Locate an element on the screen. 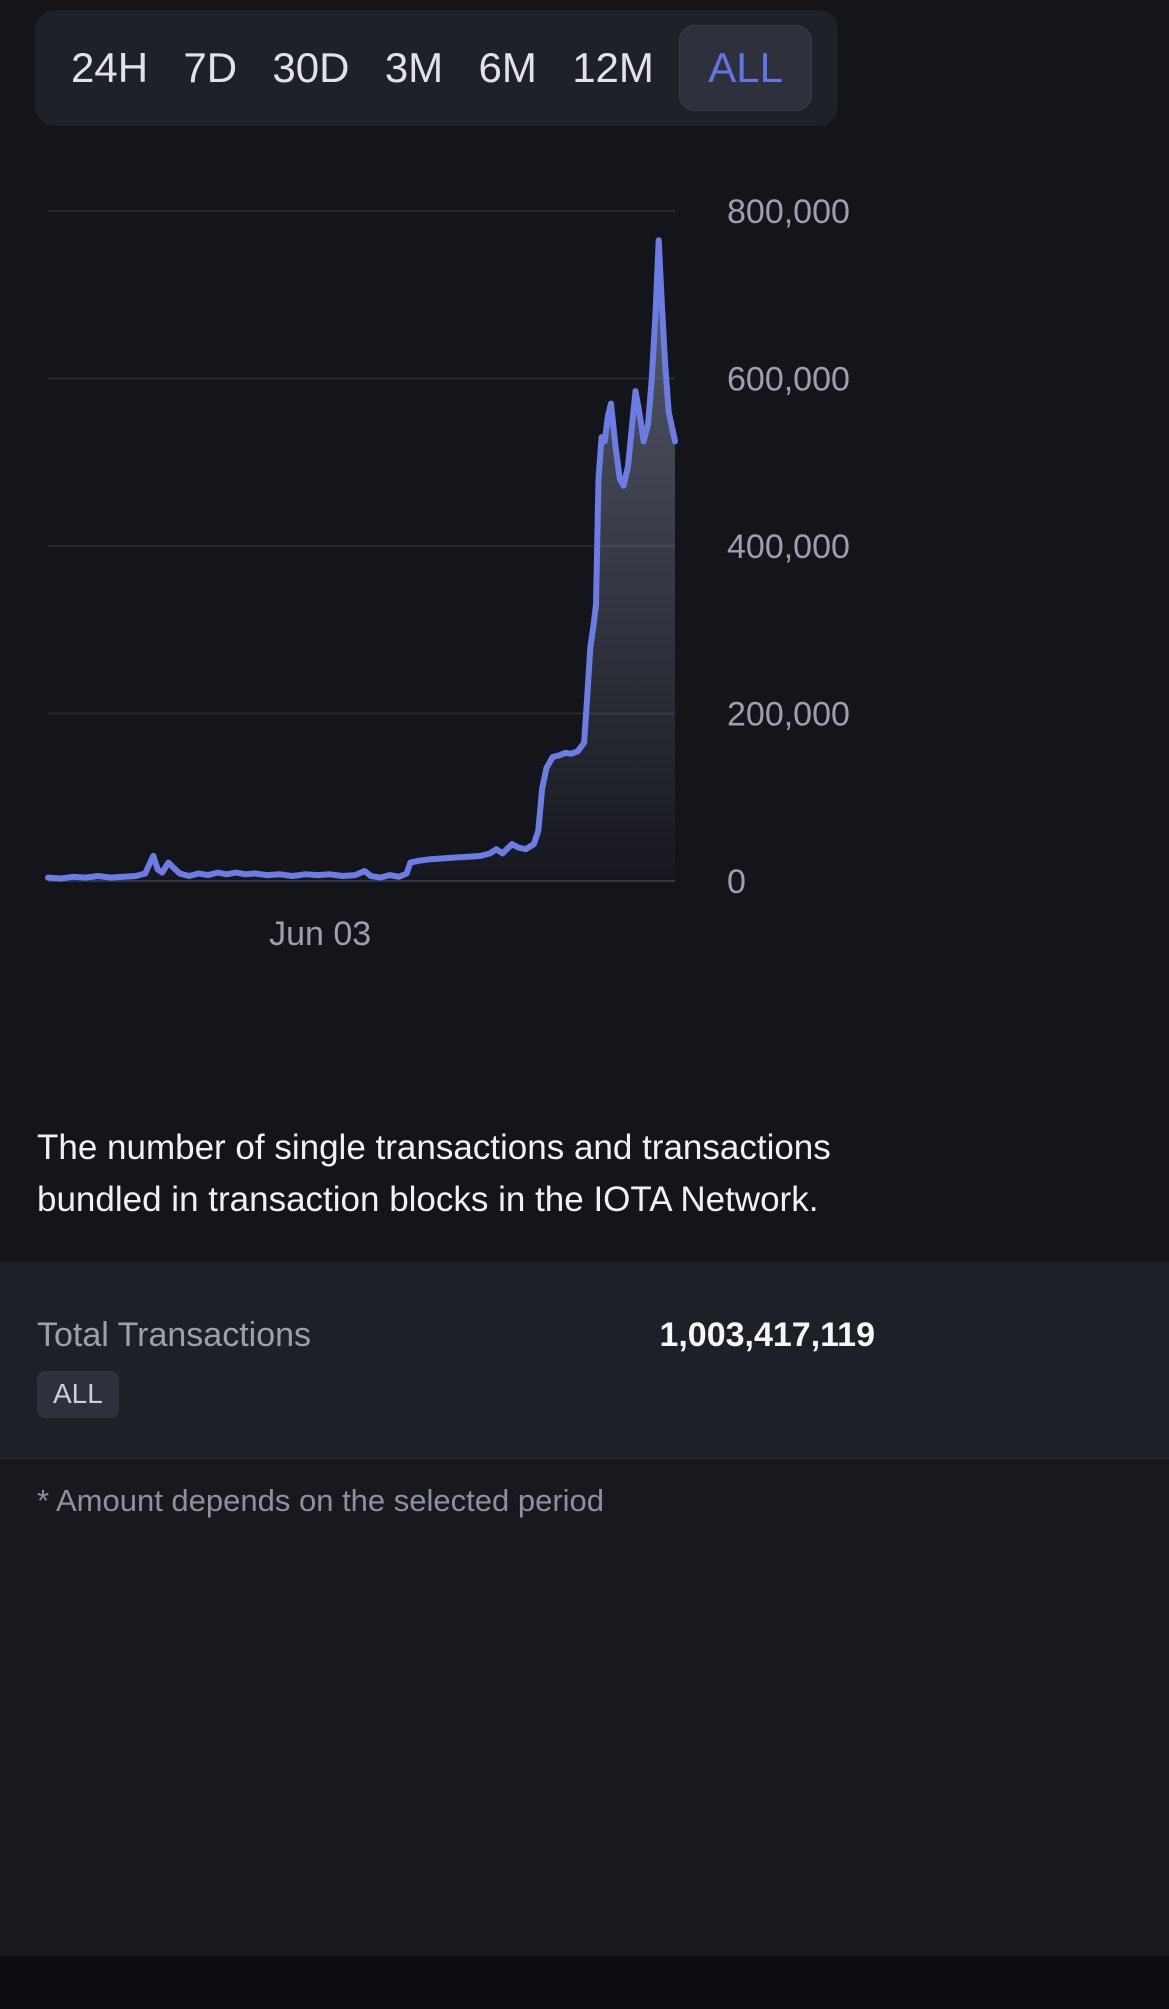  total-transactions-value: 1,003,417,119 is located at coordinates (767, 1335).